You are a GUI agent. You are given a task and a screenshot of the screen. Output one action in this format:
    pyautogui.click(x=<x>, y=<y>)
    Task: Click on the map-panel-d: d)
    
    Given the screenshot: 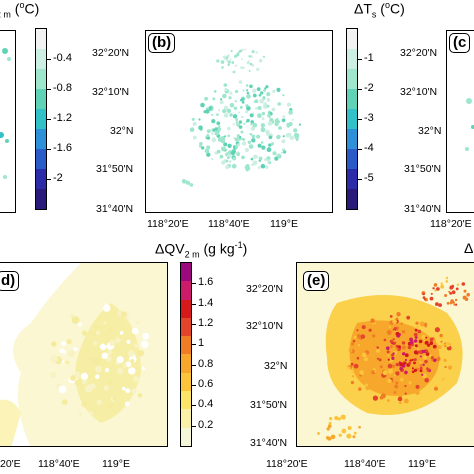 What is the action you would take?
    pyautogui.click(x=84, y=354)
    